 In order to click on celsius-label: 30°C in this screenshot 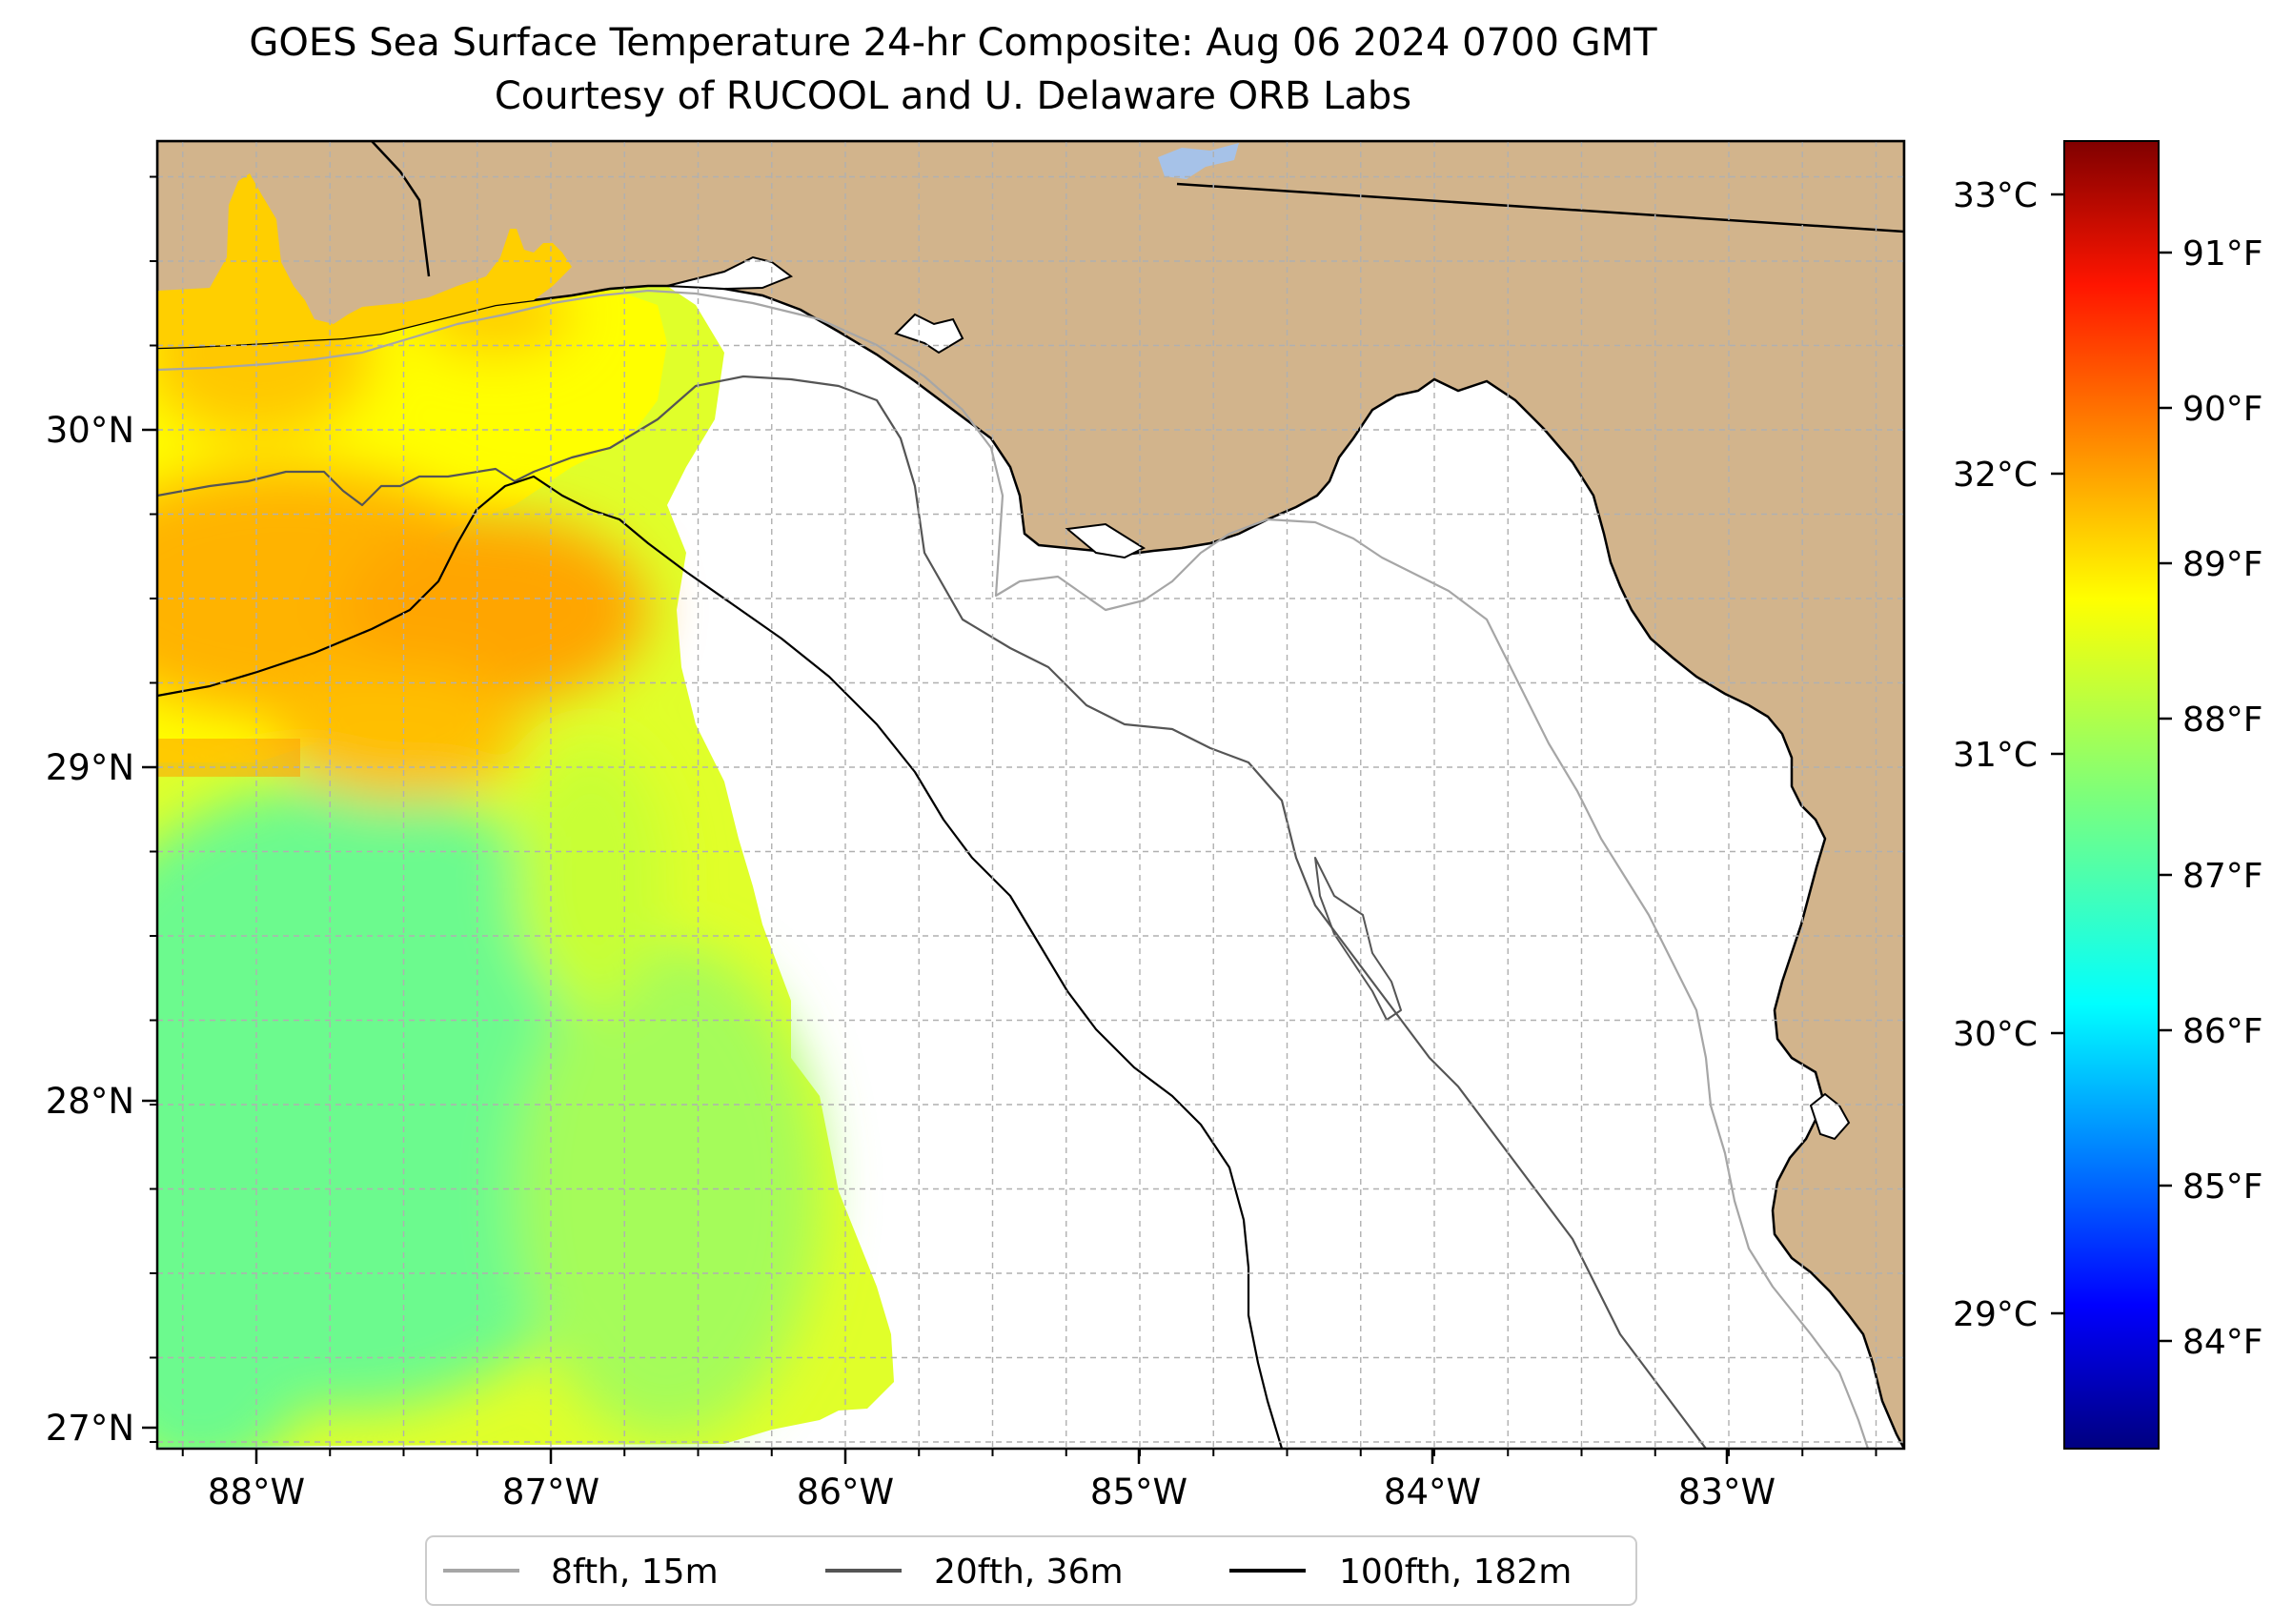, I will do `click(1996, 1034)`.